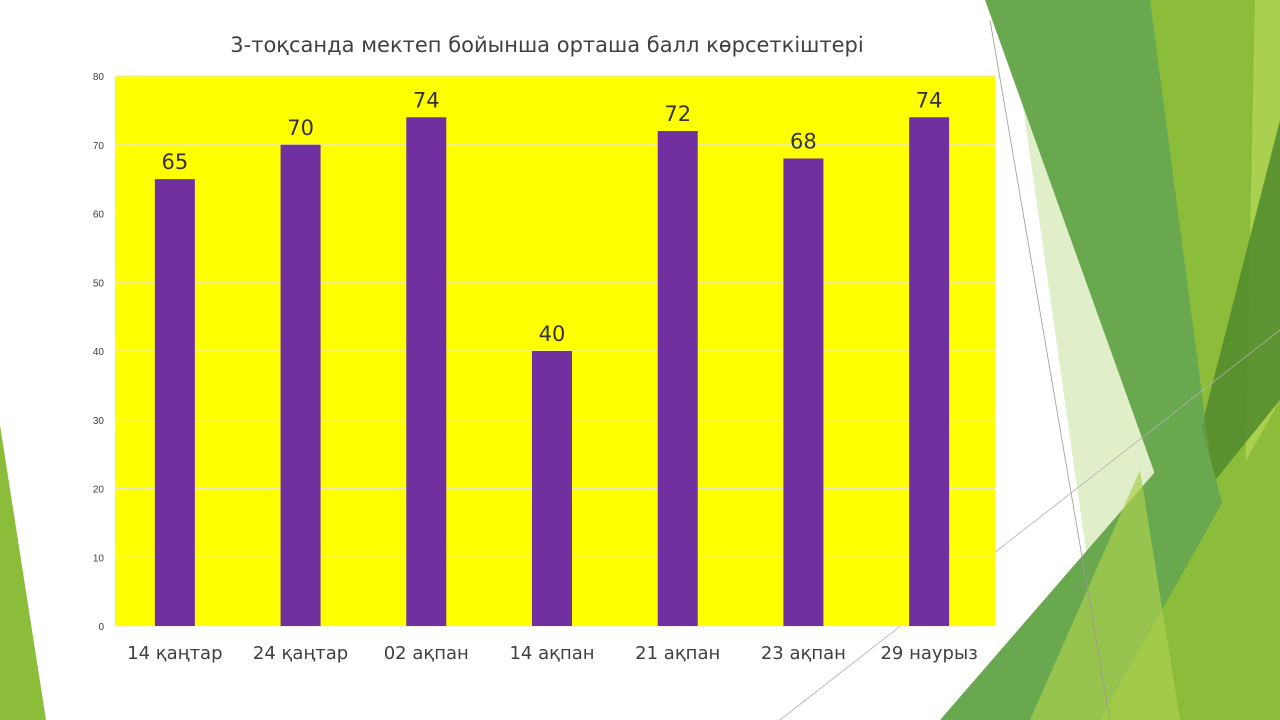 The image size is (1280, 720). What do you see at coordinates (928, 653) in the screenshot?
I see `x-tick-label: 29 наурыз` at bounding box center [928, 653].